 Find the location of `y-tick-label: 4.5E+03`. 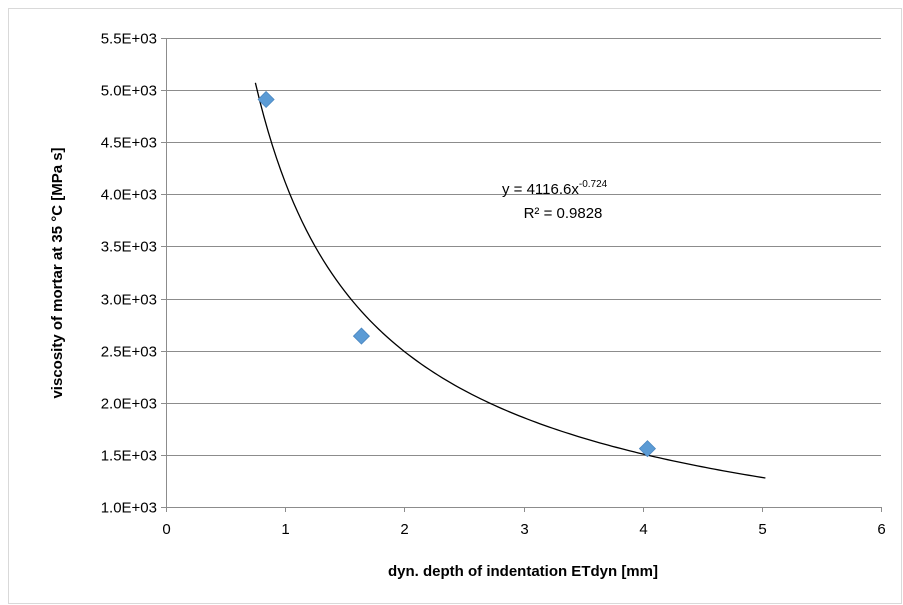

y-tick-label: 4.5E+03 is located at coordinates (129, 143).